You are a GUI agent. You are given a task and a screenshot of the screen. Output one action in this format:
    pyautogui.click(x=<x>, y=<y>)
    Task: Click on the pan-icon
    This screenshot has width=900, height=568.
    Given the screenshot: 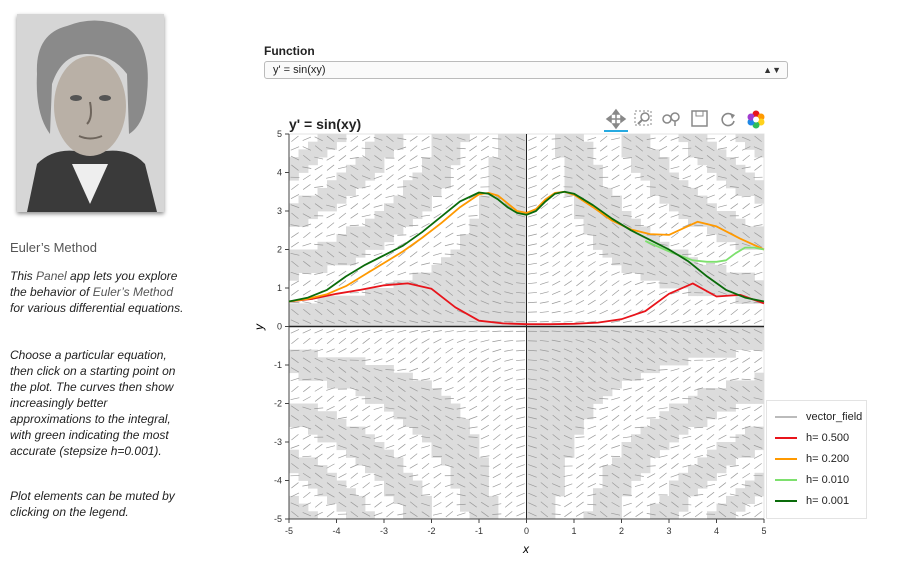 What is the action you would take?
    pyautogui.click(x=616, y=120)
    